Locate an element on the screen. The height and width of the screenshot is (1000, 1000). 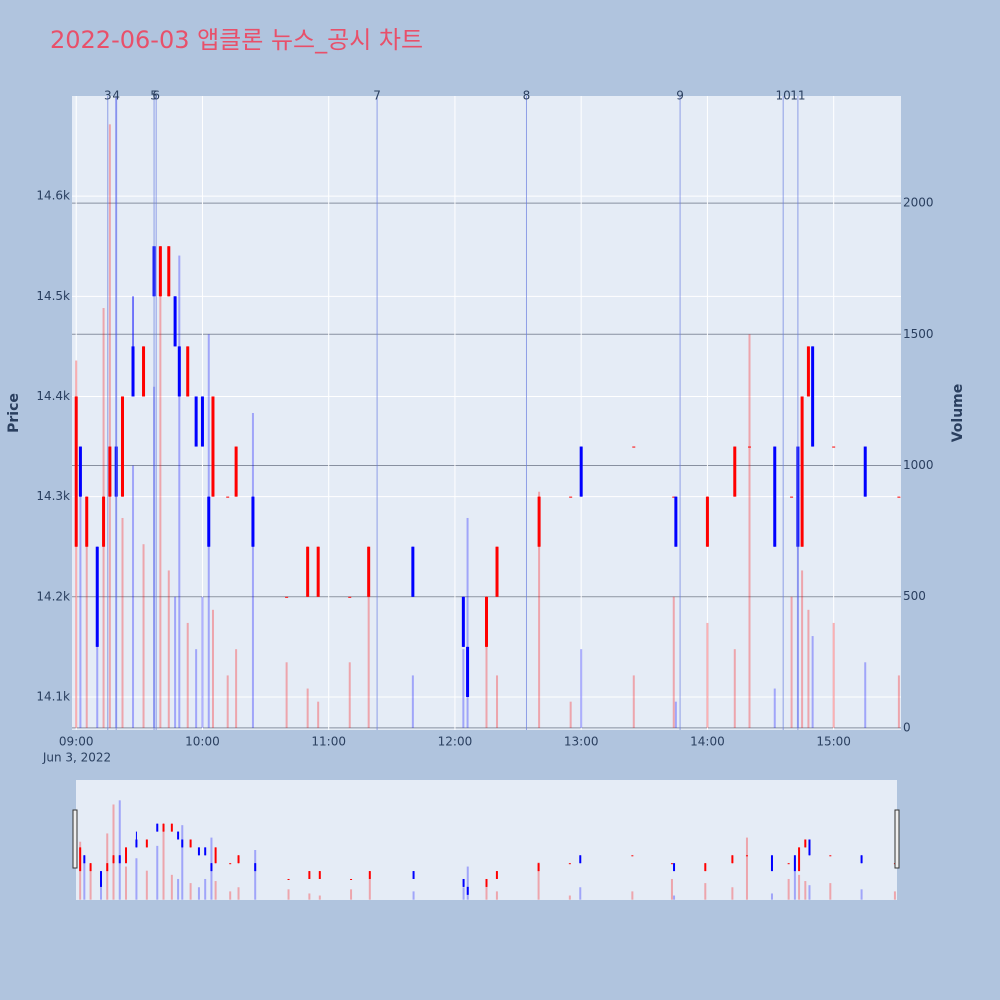
range-handle-left is located at coordinates (75, 839).